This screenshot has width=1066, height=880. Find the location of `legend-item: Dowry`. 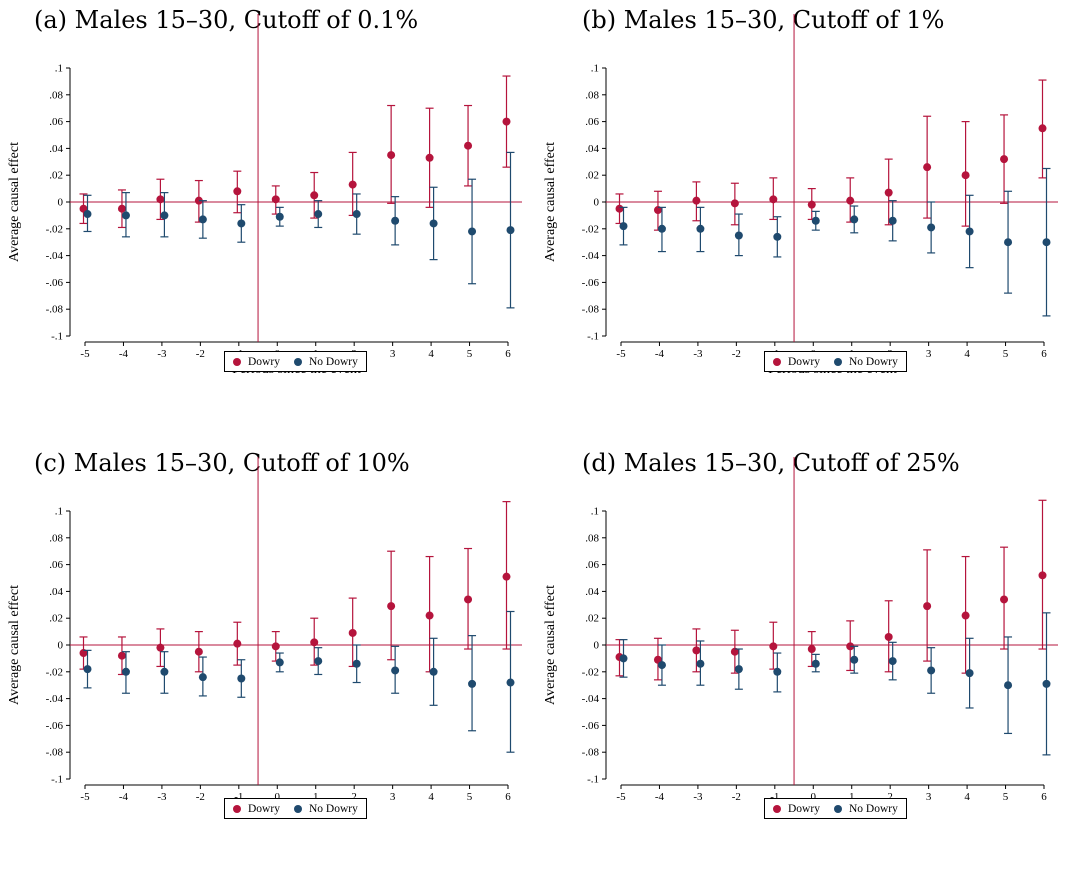

legend-item: Dowry is located at coordinates (796, 362).